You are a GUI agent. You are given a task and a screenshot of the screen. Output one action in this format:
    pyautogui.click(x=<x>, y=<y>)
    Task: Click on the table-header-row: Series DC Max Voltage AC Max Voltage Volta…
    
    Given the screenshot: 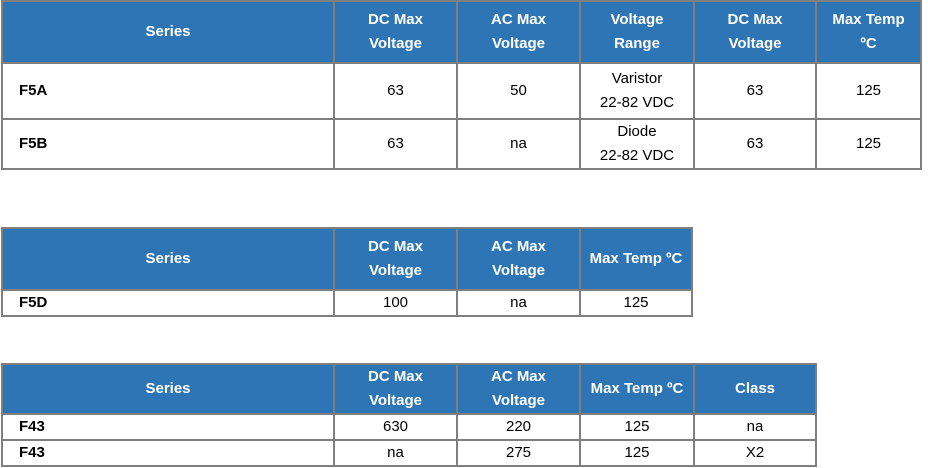 What is the action you would take?
    pyautogui.click(x=461, y=32)
    